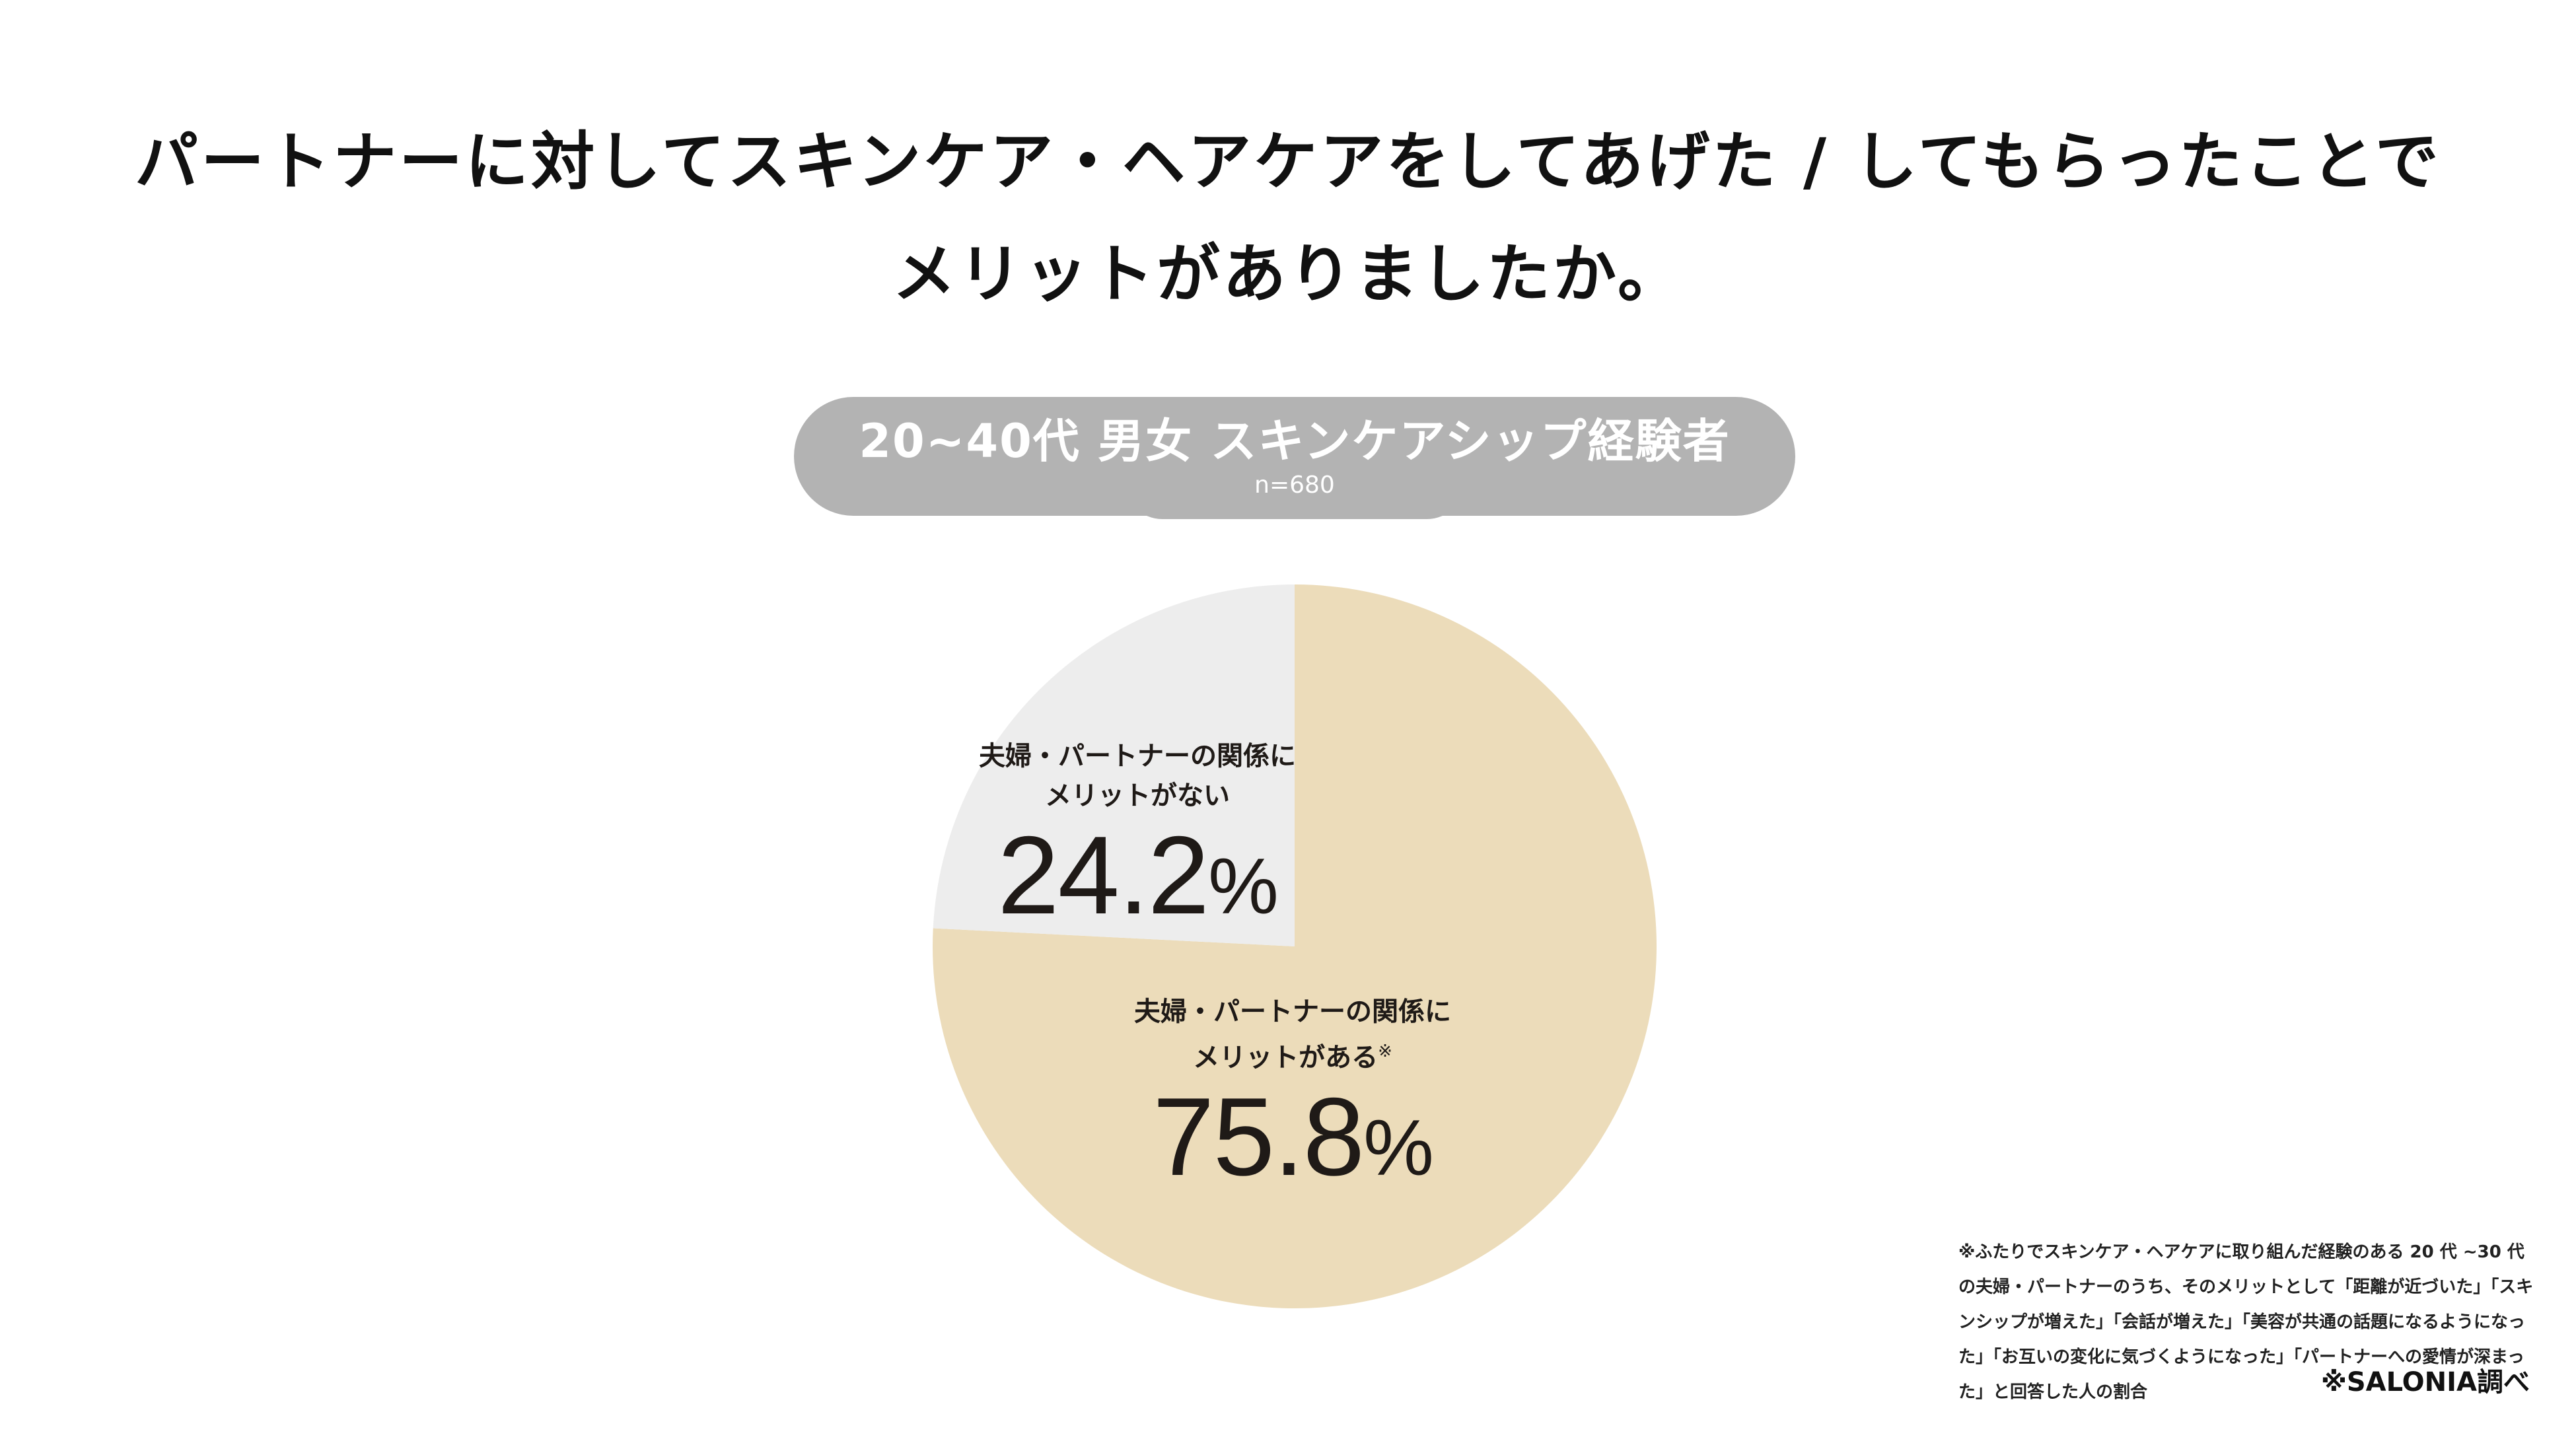 The image size is (2576, 1449). I want to click on sample-size: n=680, so click(1295, 486).